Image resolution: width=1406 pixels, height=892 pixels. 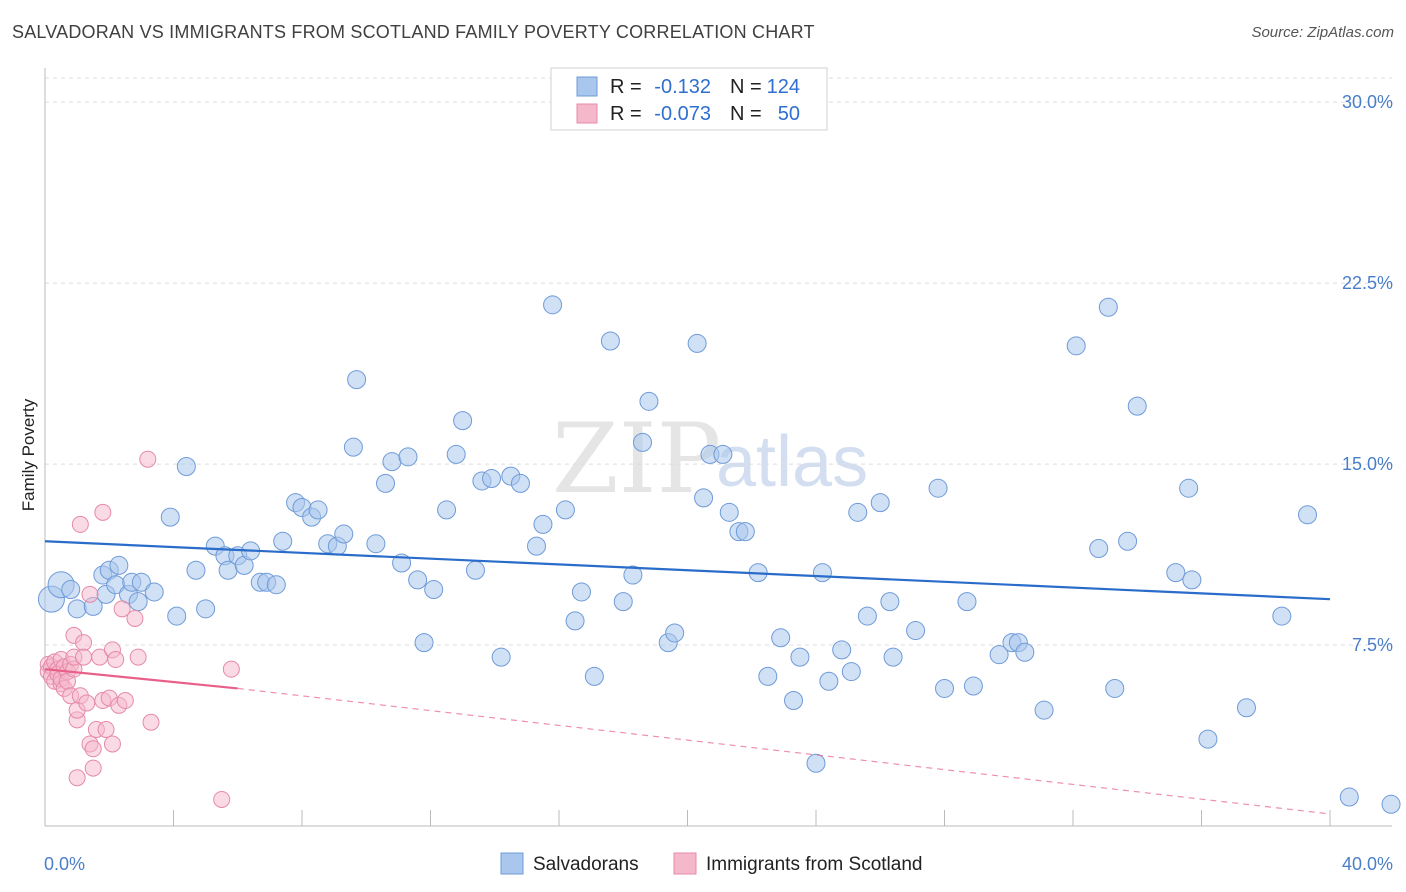 I want to click on bottom-legend-salvadorans: Salvadorans, so click(x=586, y=864).